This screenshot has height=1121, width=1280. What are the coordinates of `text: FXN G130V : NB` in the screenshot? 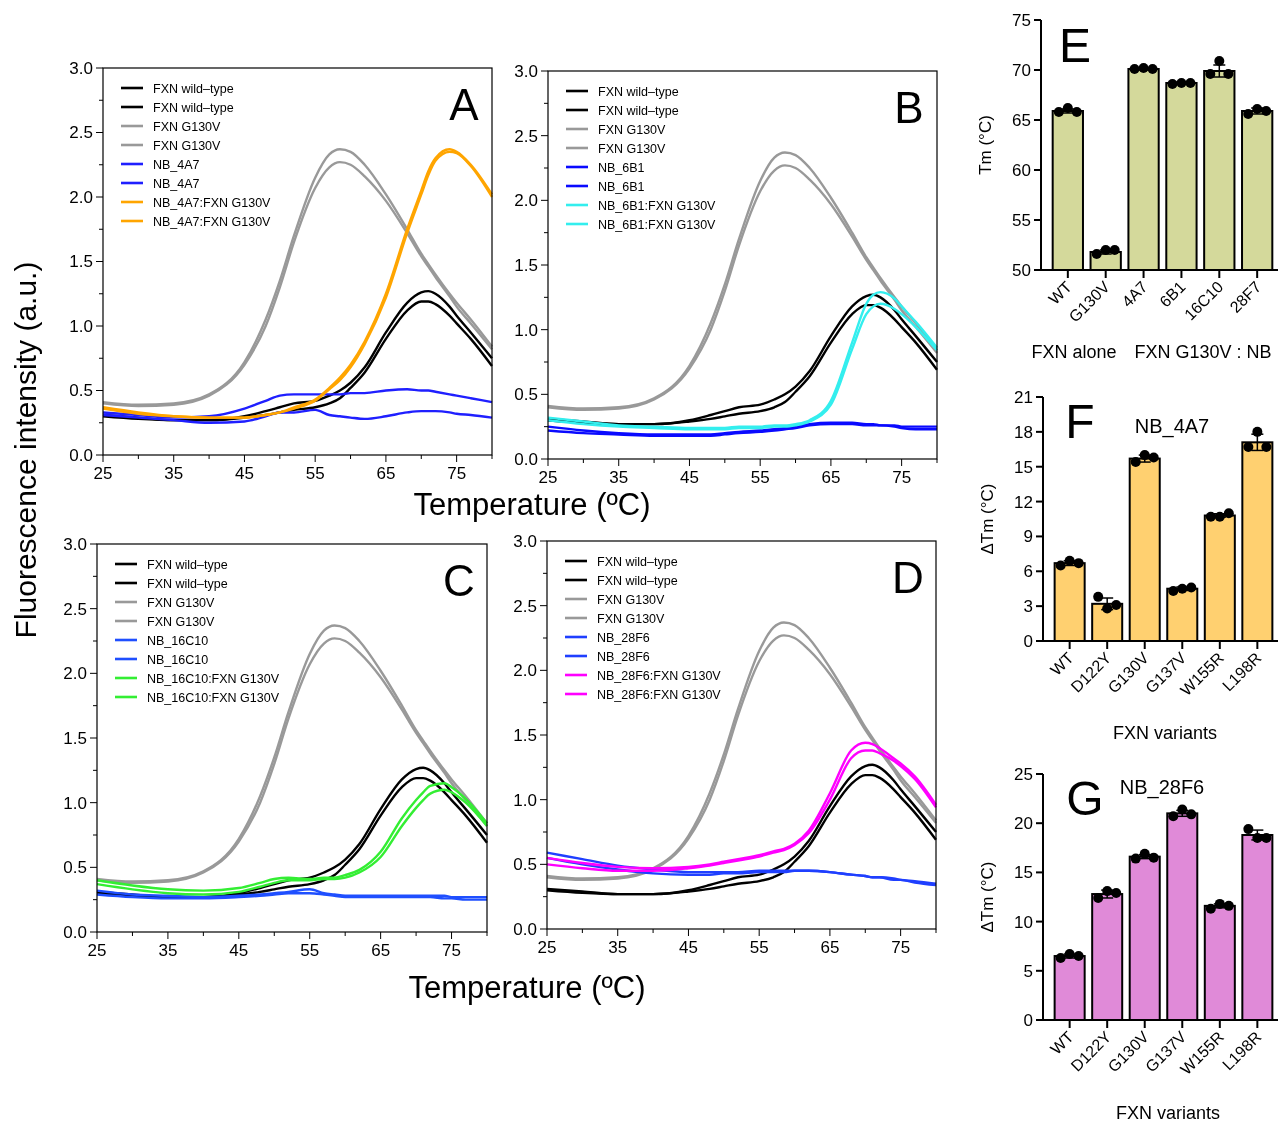 It's located at (1203, 352).